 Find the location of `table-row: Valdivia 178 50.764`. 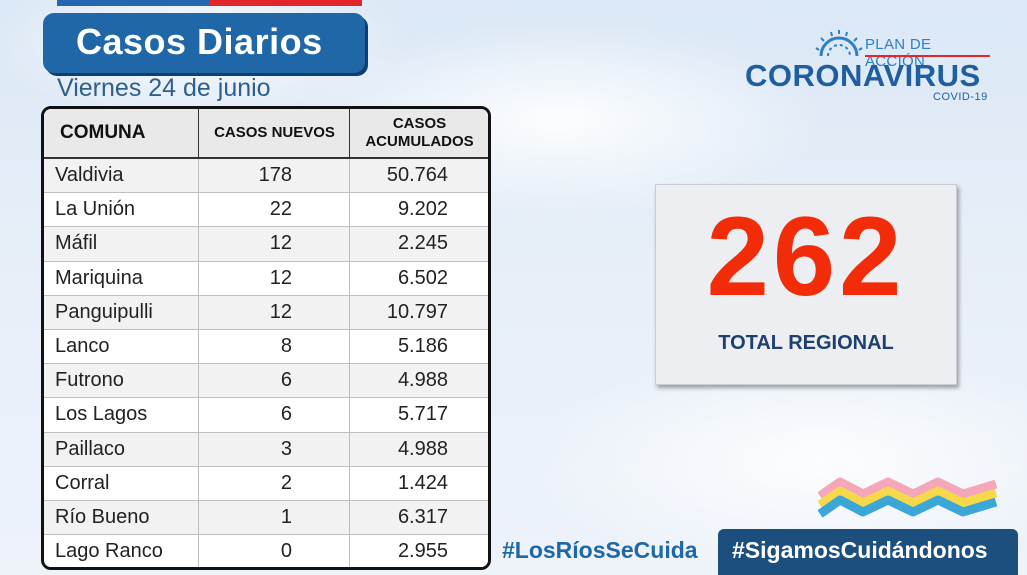

table-row: Valdivia 178 50.764 is located at coordinates (266, 176).